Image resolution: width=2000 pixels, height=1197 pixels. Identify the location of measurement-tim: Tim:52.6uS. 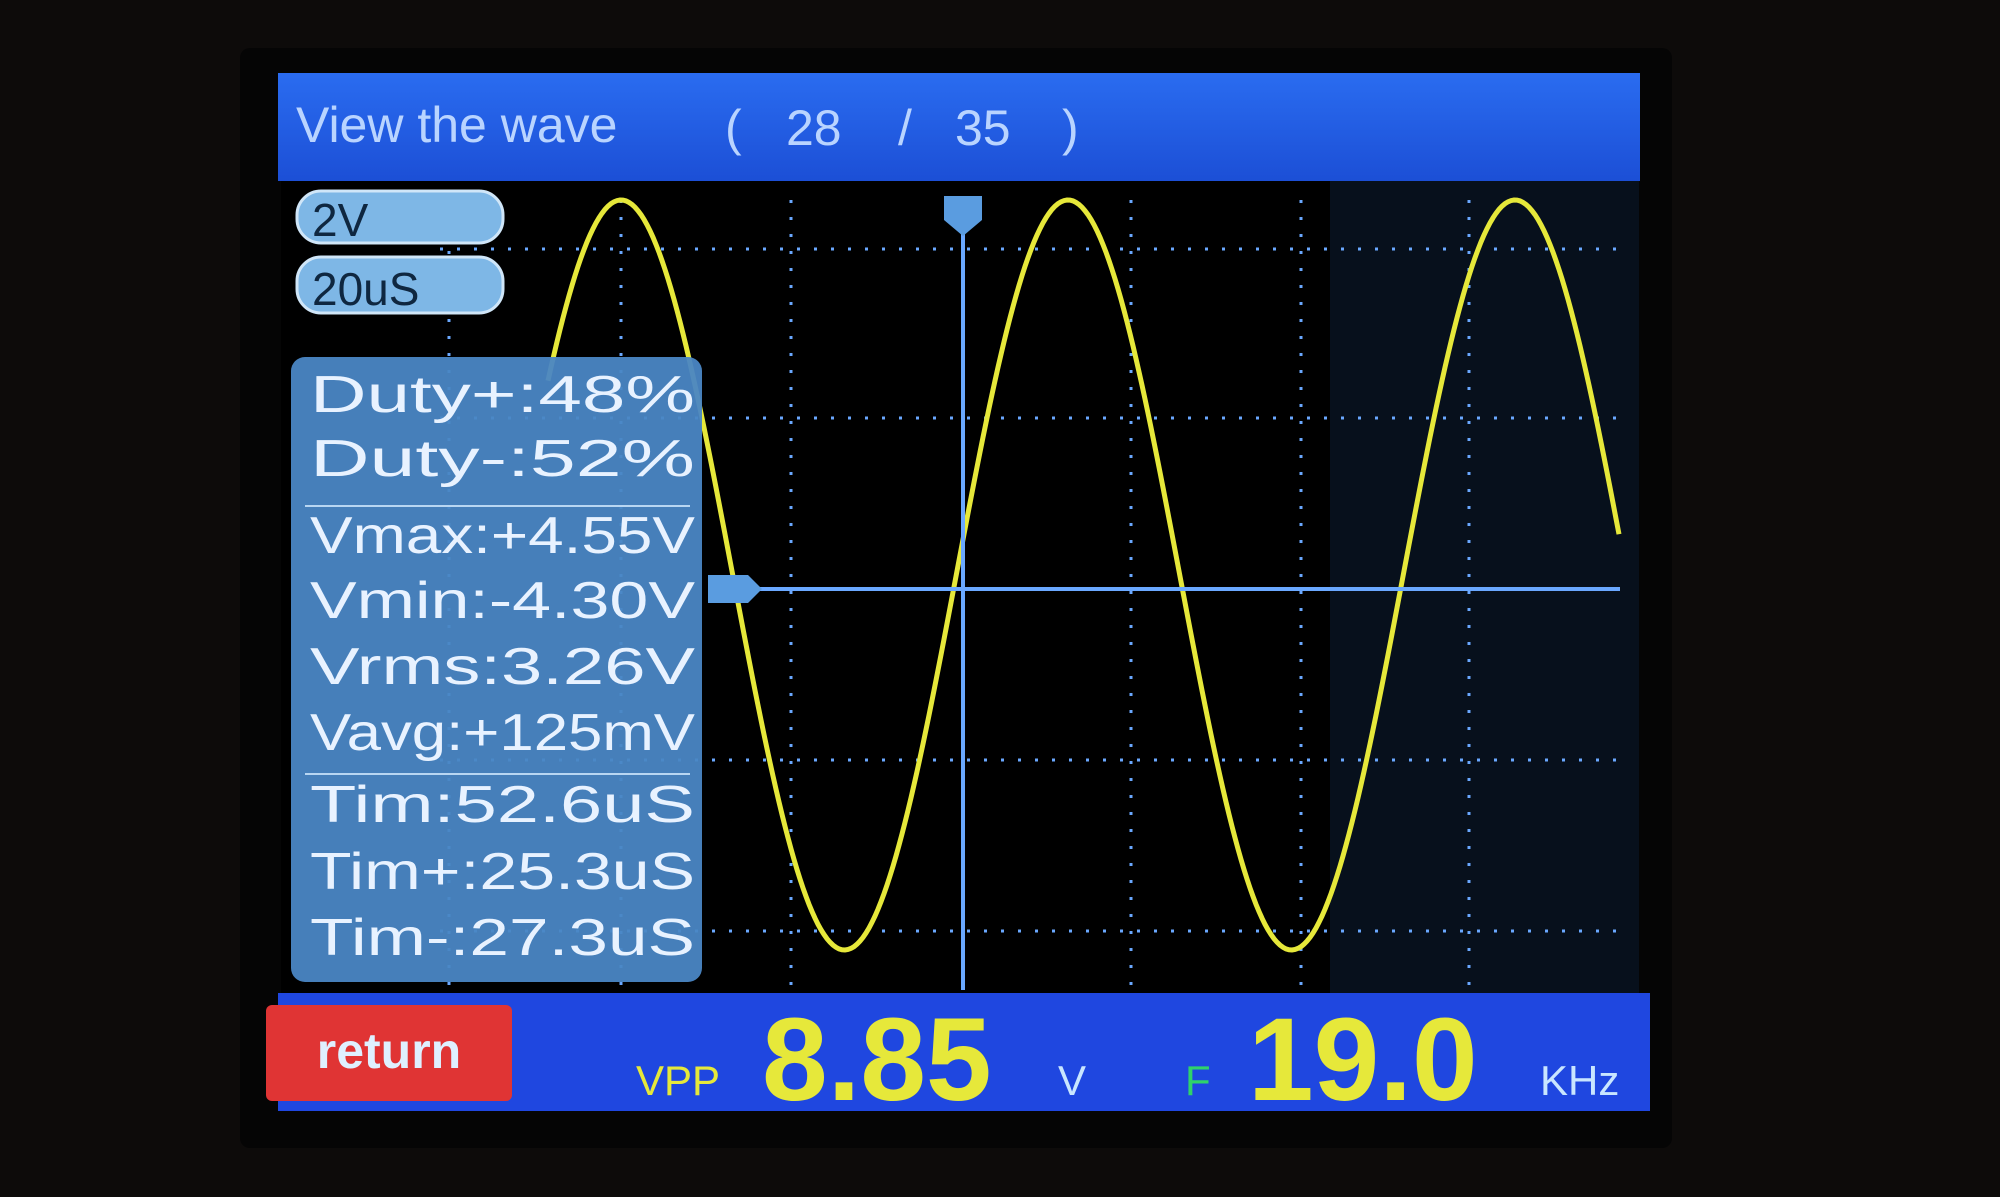
(502, 805).